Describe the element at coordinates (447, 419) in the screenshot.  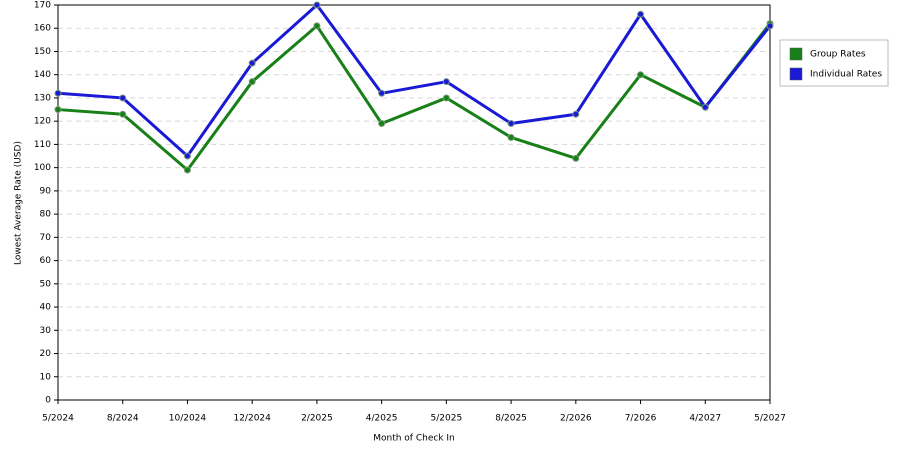
I see `x-tick-label: 5/2025` at that location.